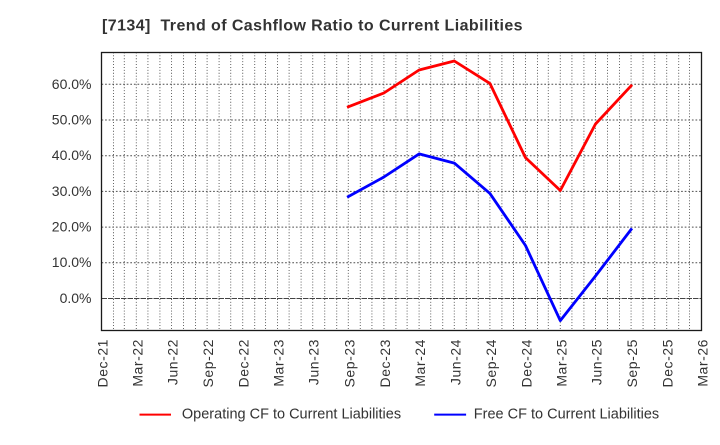 Image resolution: width=720 pixels, height=445 pixels. What do you see at coordinates (349, 363) in the screenshot?
I see `svg-text: Sep-23` at bounding box center [349, 363].